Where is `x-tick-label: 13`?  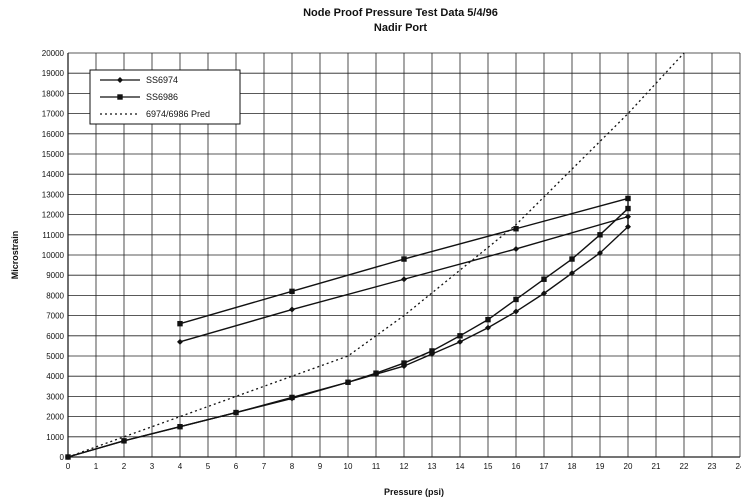
x-tick-label: 13 is located at coordinates (432, 466).